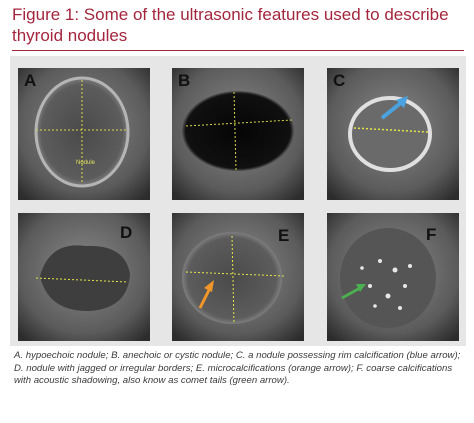 Image resolution: width=474 pixels, height=423 pixels. I want to click on image-d: D, so click(84, 277).